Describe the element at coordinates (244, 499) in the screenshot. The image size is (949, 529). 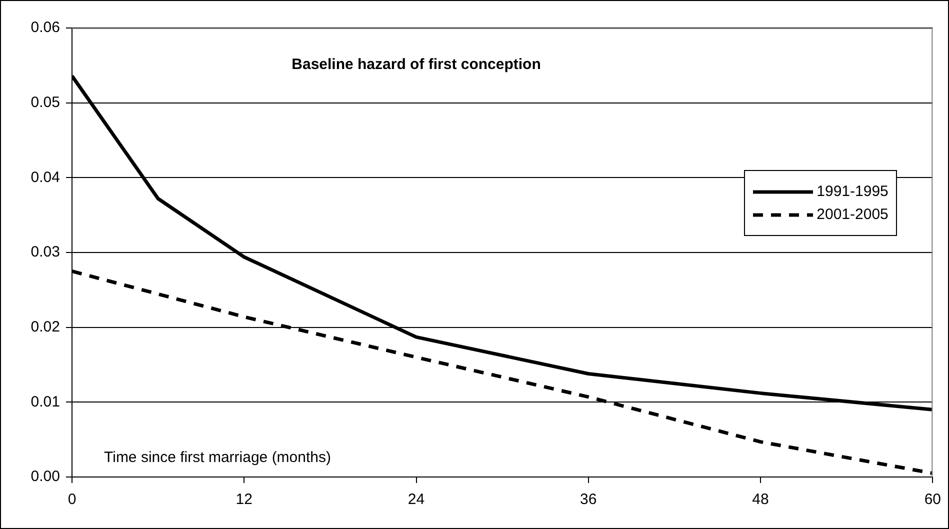
I see `x-tick-label: 12` at that location.